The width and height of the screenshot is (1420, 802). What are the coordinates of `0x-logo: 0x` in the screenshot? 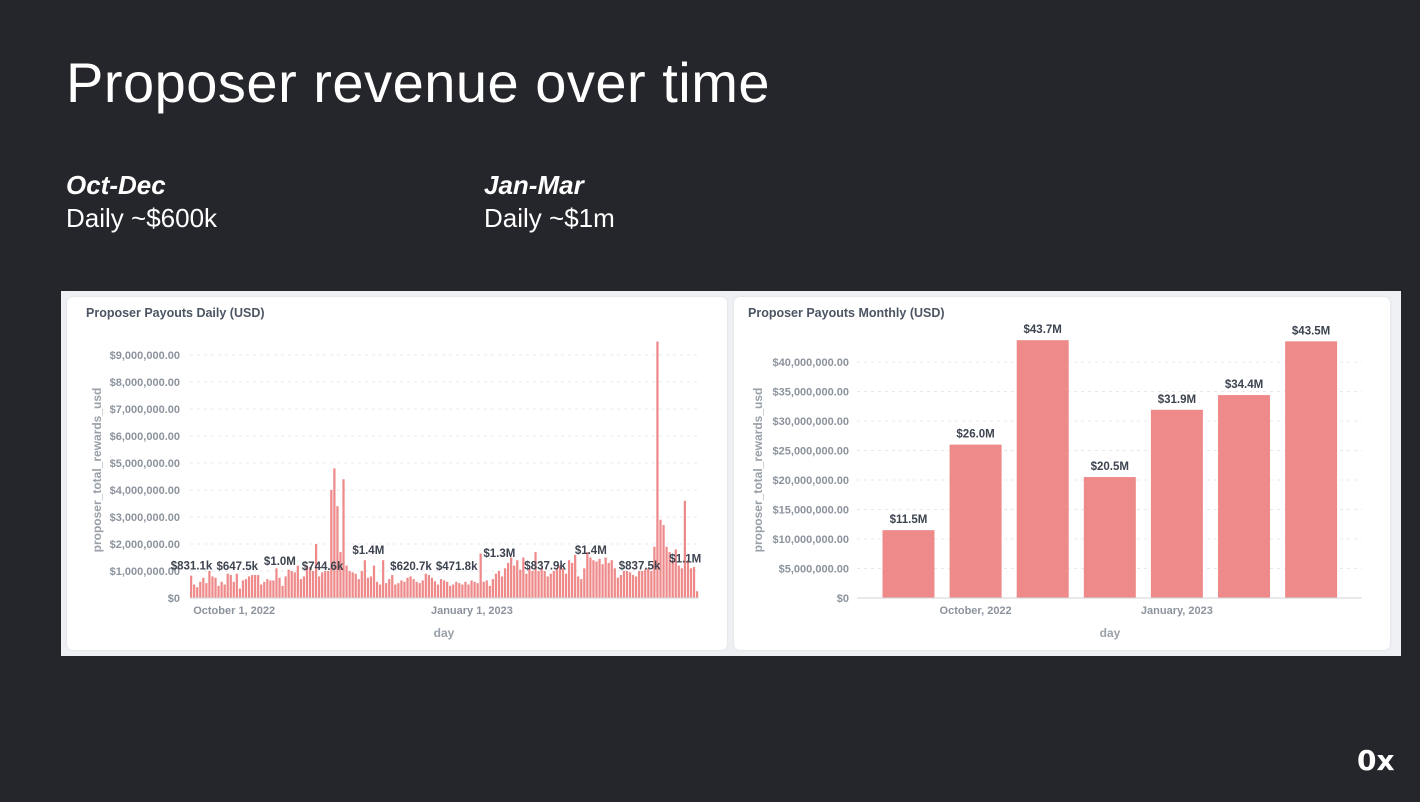 It's located at (1376, 760).